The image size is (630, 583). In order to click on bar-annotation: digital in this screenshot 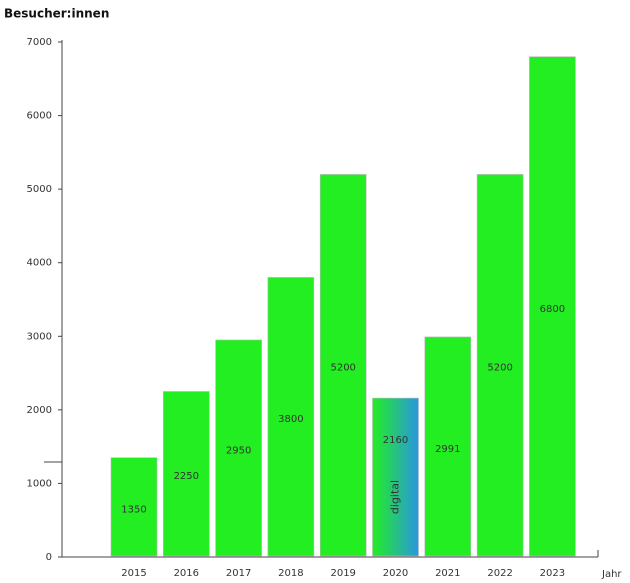, I will do `click(395, 497)`.